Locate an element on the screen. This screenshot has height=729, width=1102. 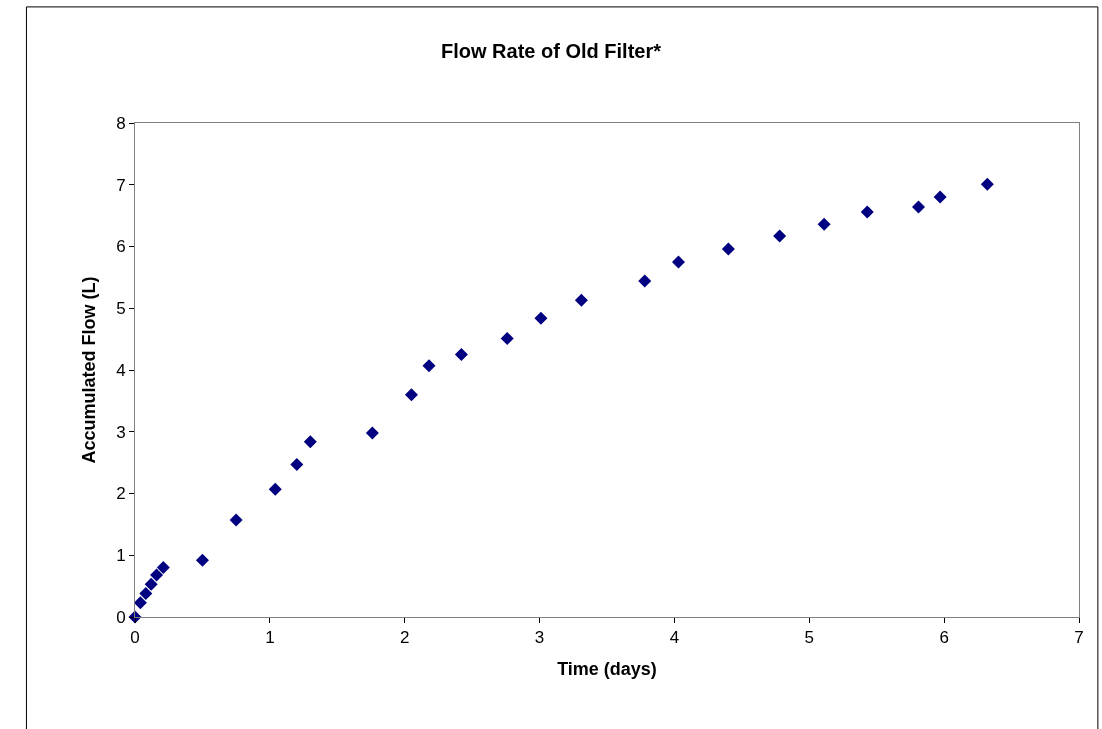
y-tick-label: 1 is located at coordinates (121, 556).